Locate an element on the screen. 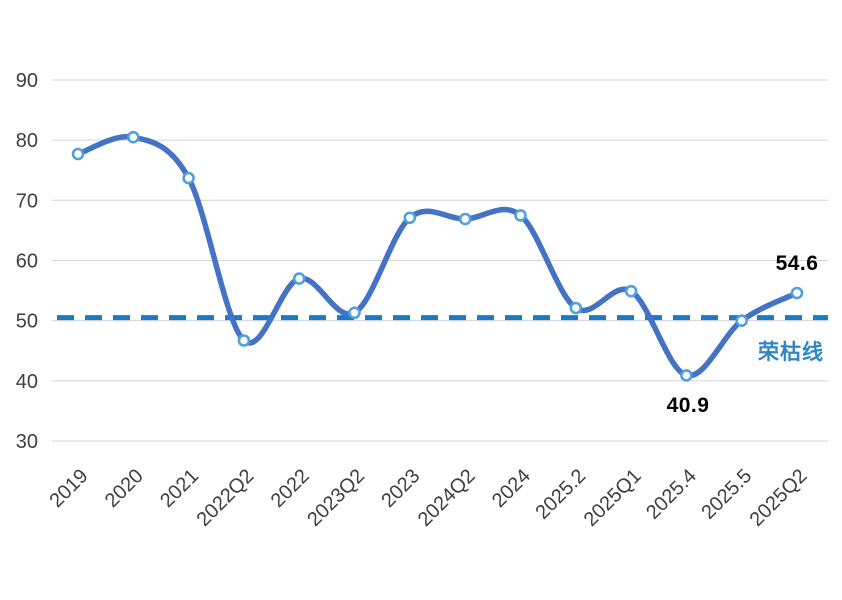 This screenshot has width=842, height=600. x-tick-label: 2022Q2 is located at coordinates (226, 498).